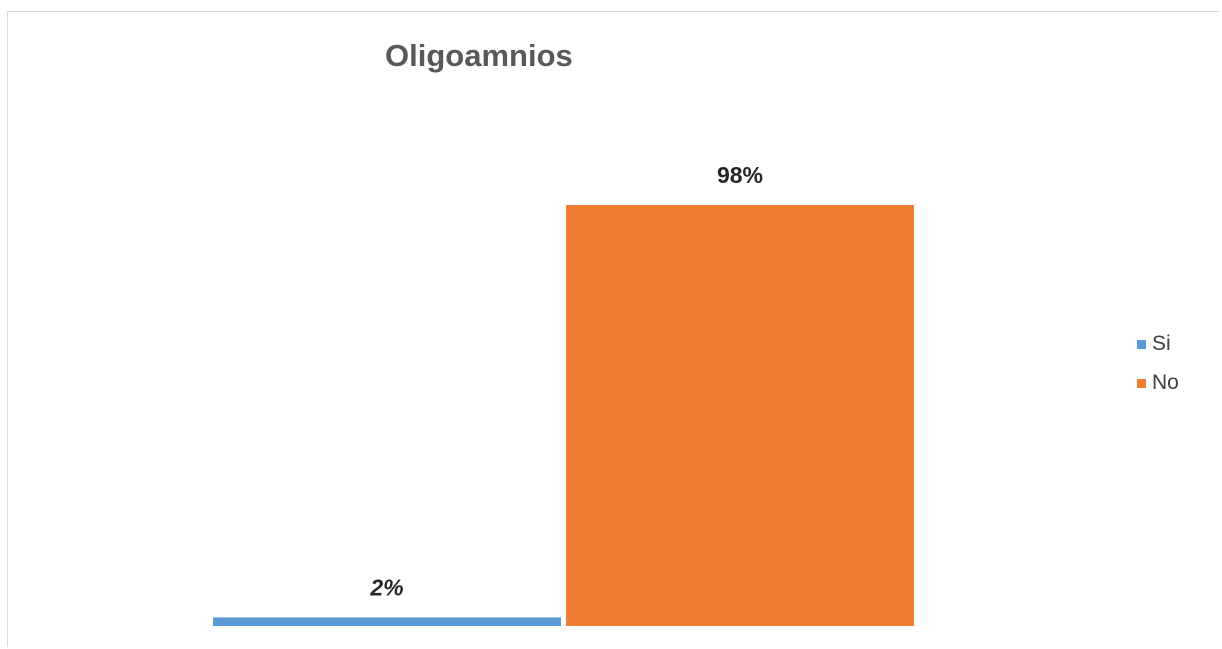 This screenshot has height=649, width=1222. I want to click on data-label-no: 98%, so click(740, 175).